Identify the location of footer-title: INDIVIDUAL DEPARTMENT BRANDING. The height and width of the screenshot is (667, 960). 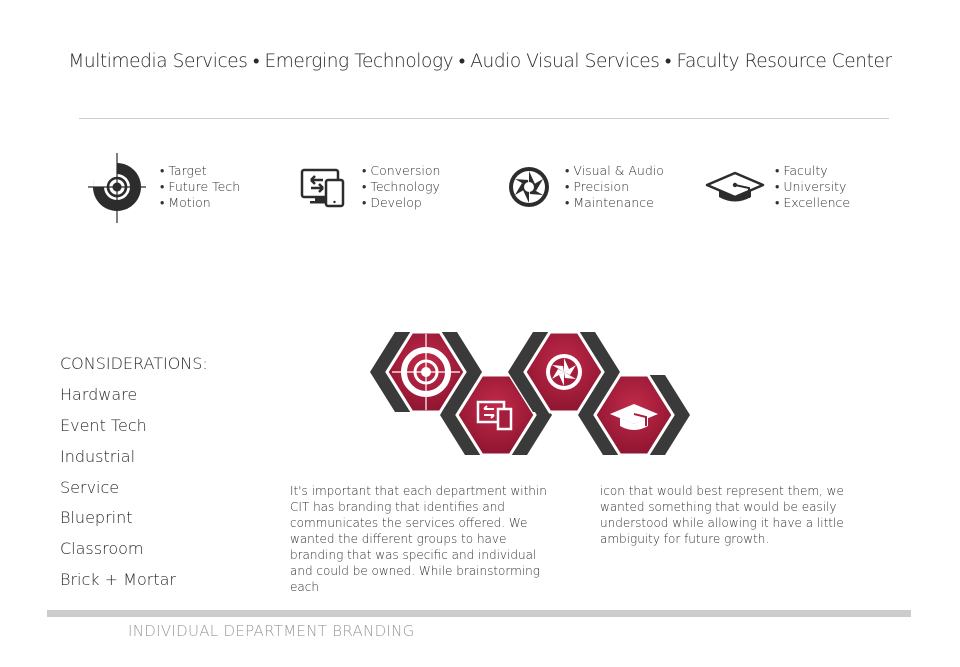
(271, 631).